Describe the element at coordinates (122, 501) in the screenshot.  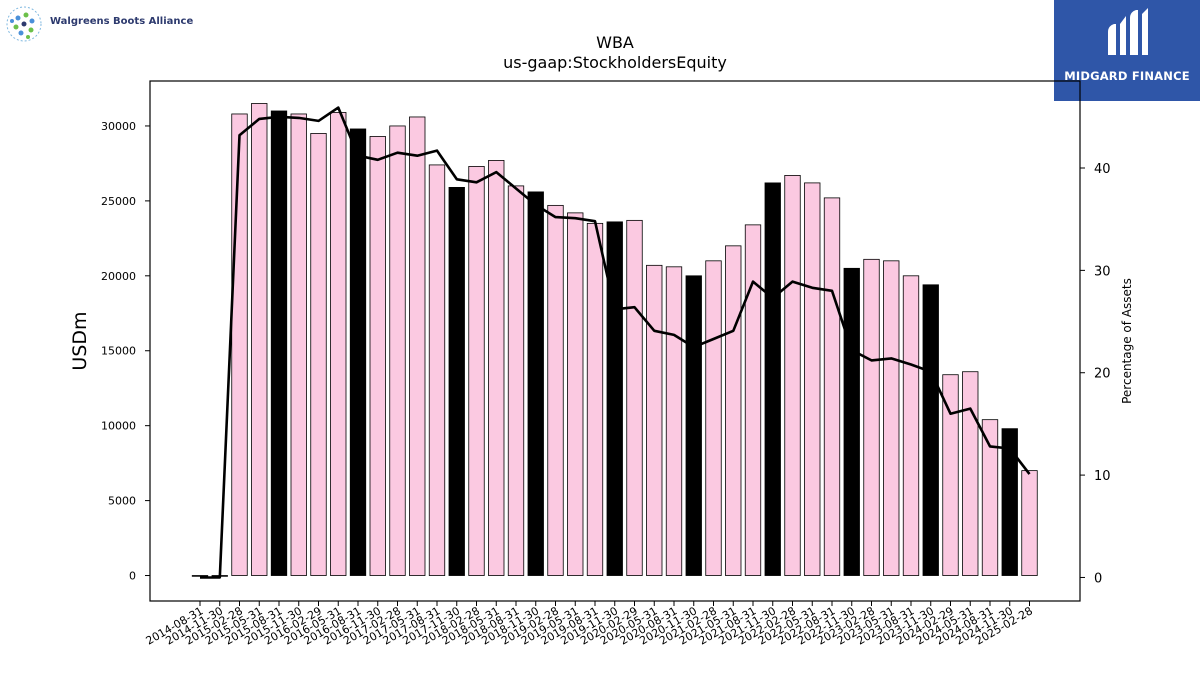
I see `y-tick-label: 5000` at that location.